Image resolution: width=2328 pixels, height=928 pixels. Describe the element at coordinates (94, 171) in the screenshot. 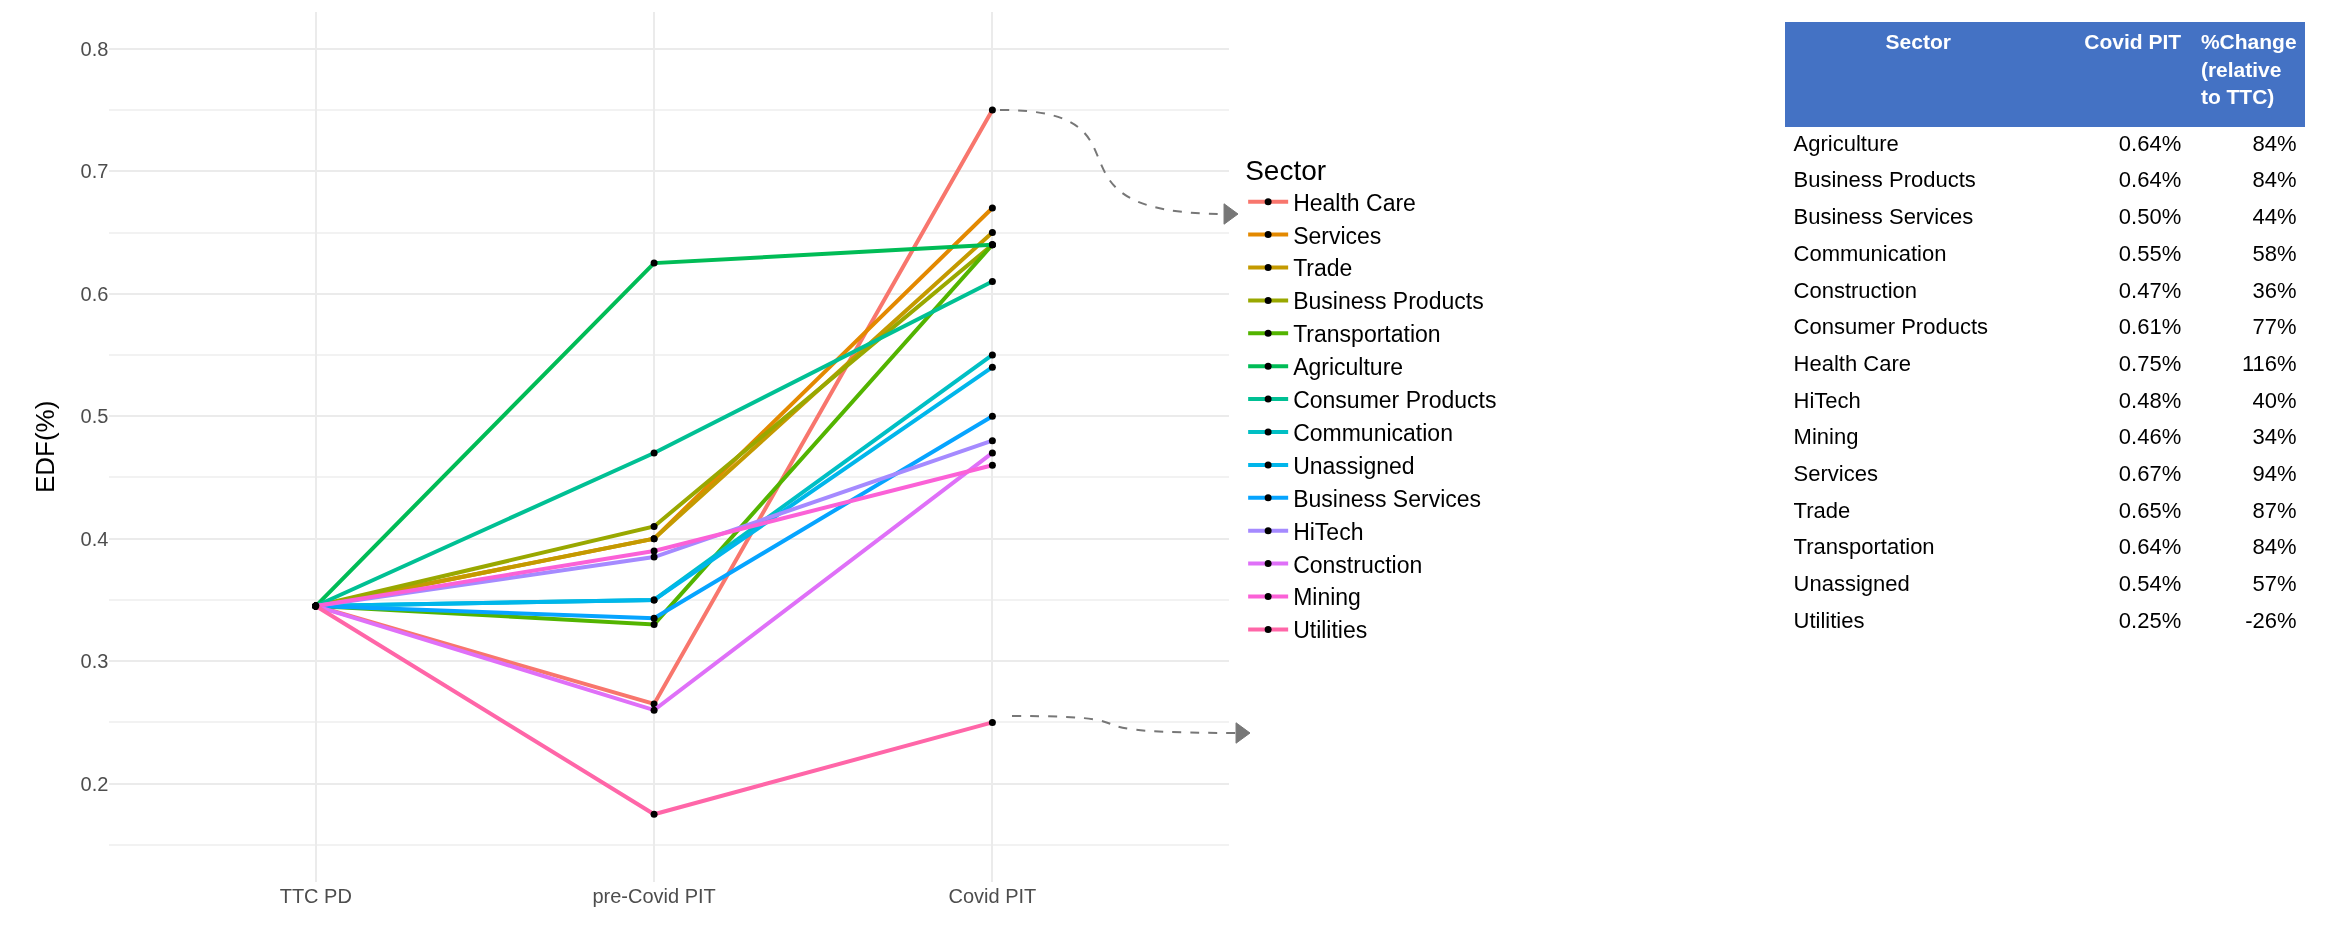

I see `y-tick-label: 0.7` at that location.